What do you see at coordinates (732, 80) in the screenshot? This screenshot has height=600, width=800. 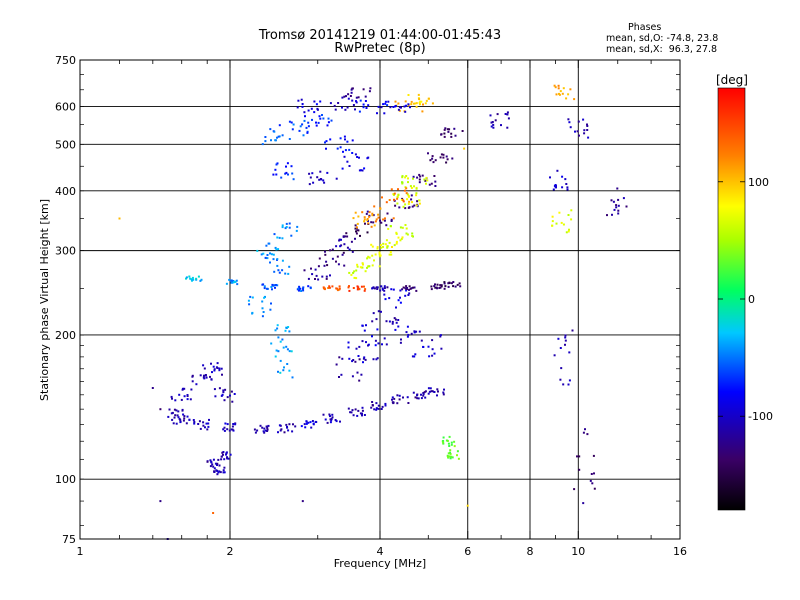 I see `colorbar-label: [deg]` at bounding box center [732, 80].